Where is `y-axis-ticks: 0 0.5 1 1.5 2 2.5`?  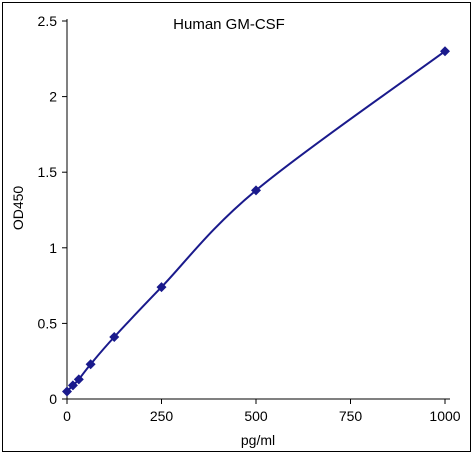
y-axis-ticks: 0 0.5 1 1.5 2 2.5 is located at coordinates (52, 210).